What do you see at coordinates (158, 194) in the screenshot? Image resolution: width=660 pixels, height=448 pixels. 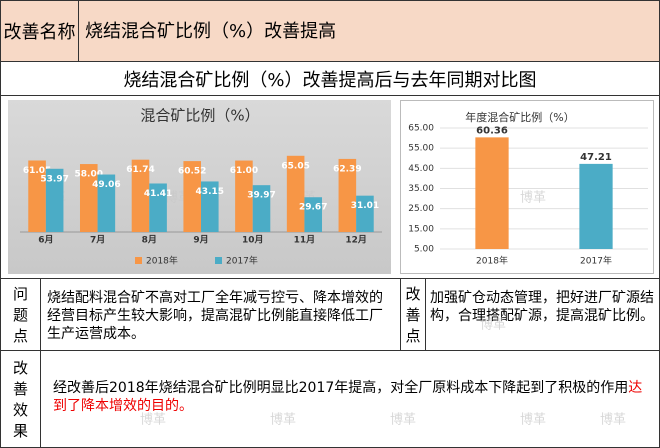 I see `value-label: 41.41` at bounding box center [158, 194].